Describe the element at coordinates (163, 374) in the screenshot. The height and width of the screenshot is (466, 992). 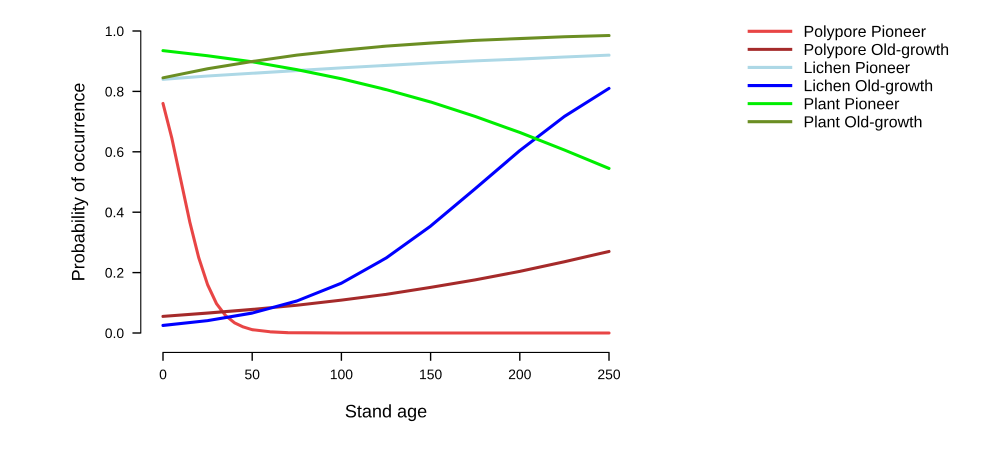
I see `x-tick-label: 0` at that location.